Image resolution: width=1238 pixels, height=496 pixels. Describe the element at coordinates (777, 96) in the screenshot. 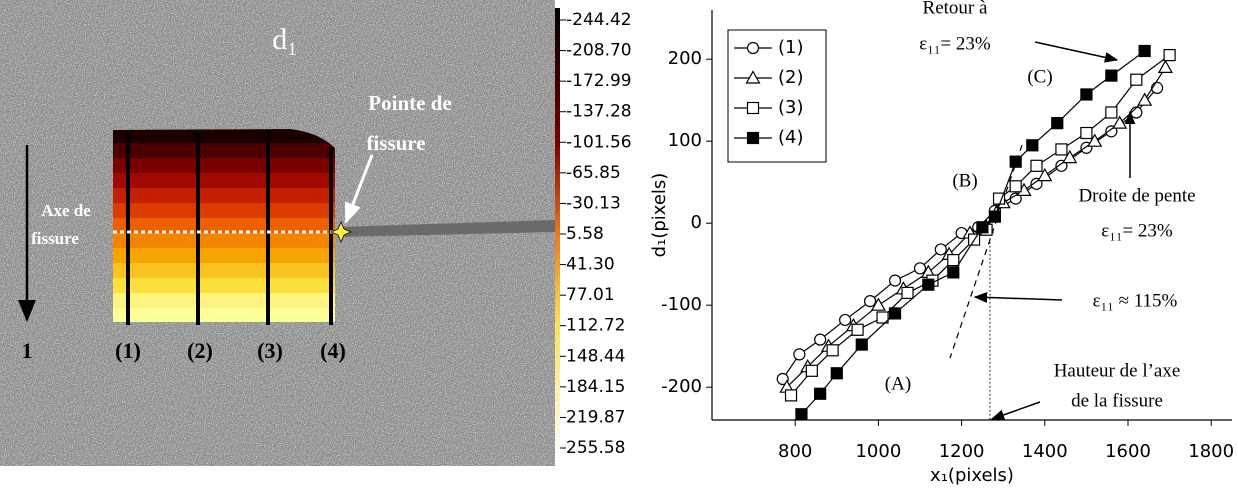

I see `legend-box` at that location.